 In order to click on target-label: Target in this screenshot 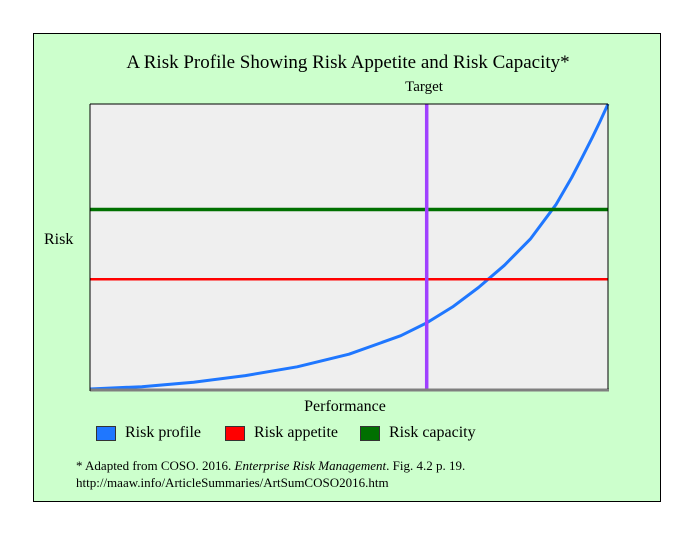, I will do `click(424, 87)`.